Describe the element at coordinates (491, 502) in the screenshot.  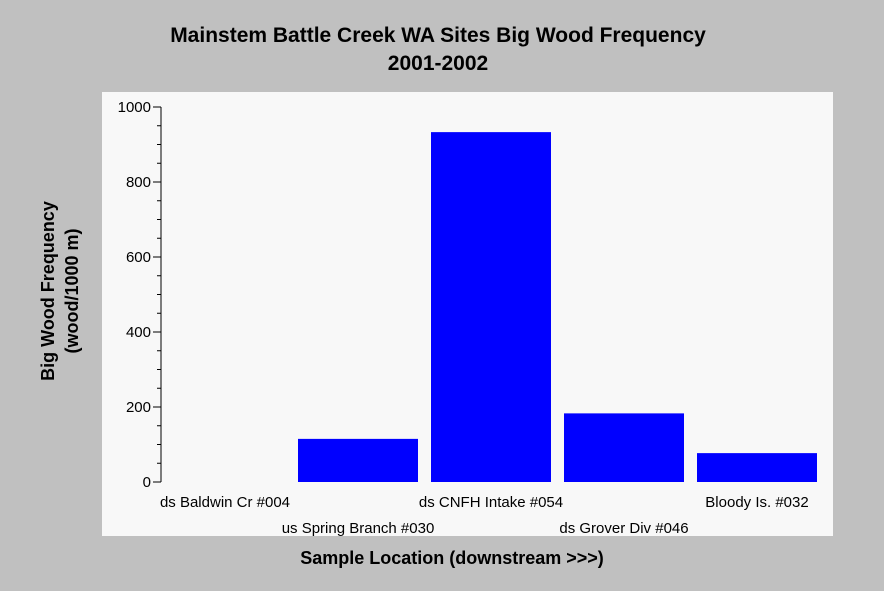
I see `x-tick-label: ds CNFH Intake #054` at that location.